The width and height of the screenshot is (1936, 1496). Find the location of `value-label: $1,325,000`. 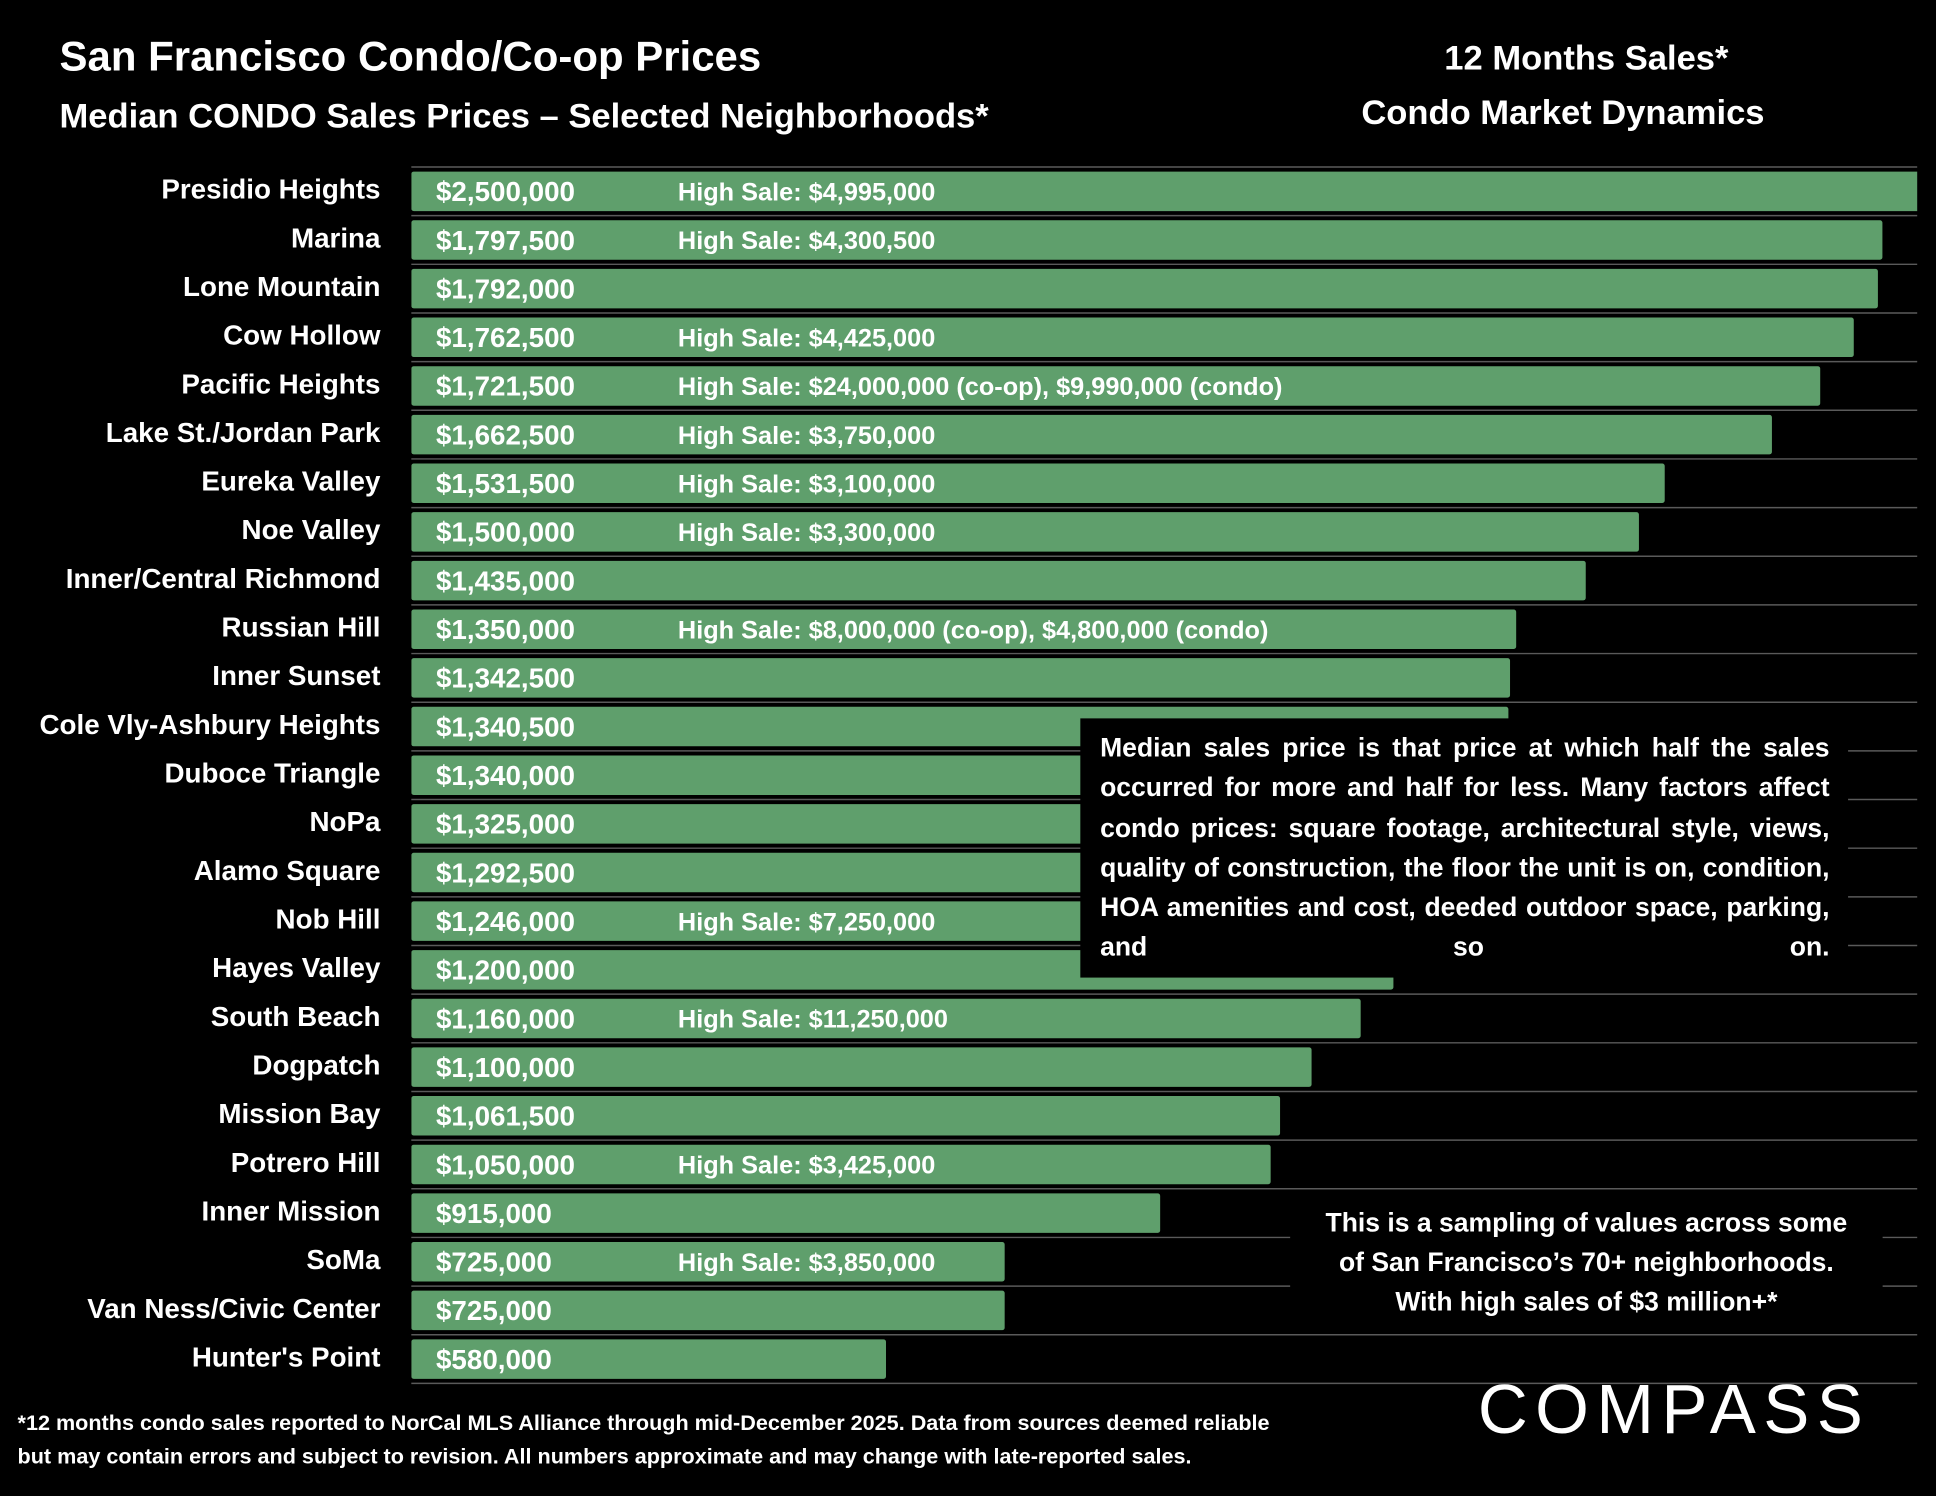

value-label: $1,325,000 is located at coordinates (505, 824).